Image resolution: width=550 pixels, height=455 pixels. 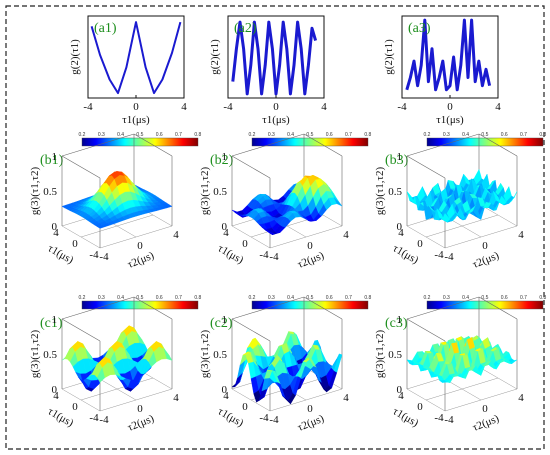 What do you see at coordinates (396, 323) in the screenshot?
I see `panel-label: (c3)` at bounding box center [396, 323].